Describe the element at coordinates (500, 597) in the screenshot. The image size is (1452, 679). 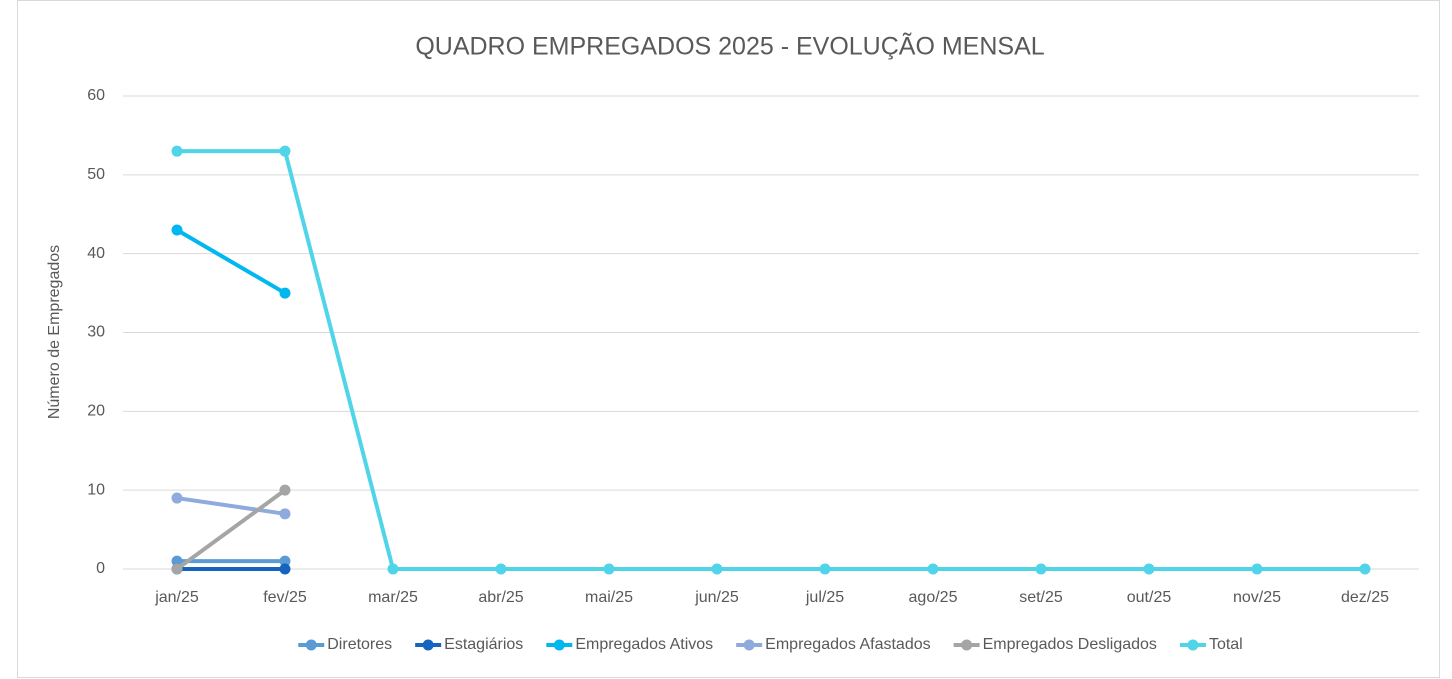
I see `x-tick-label: abr/25` at that location.